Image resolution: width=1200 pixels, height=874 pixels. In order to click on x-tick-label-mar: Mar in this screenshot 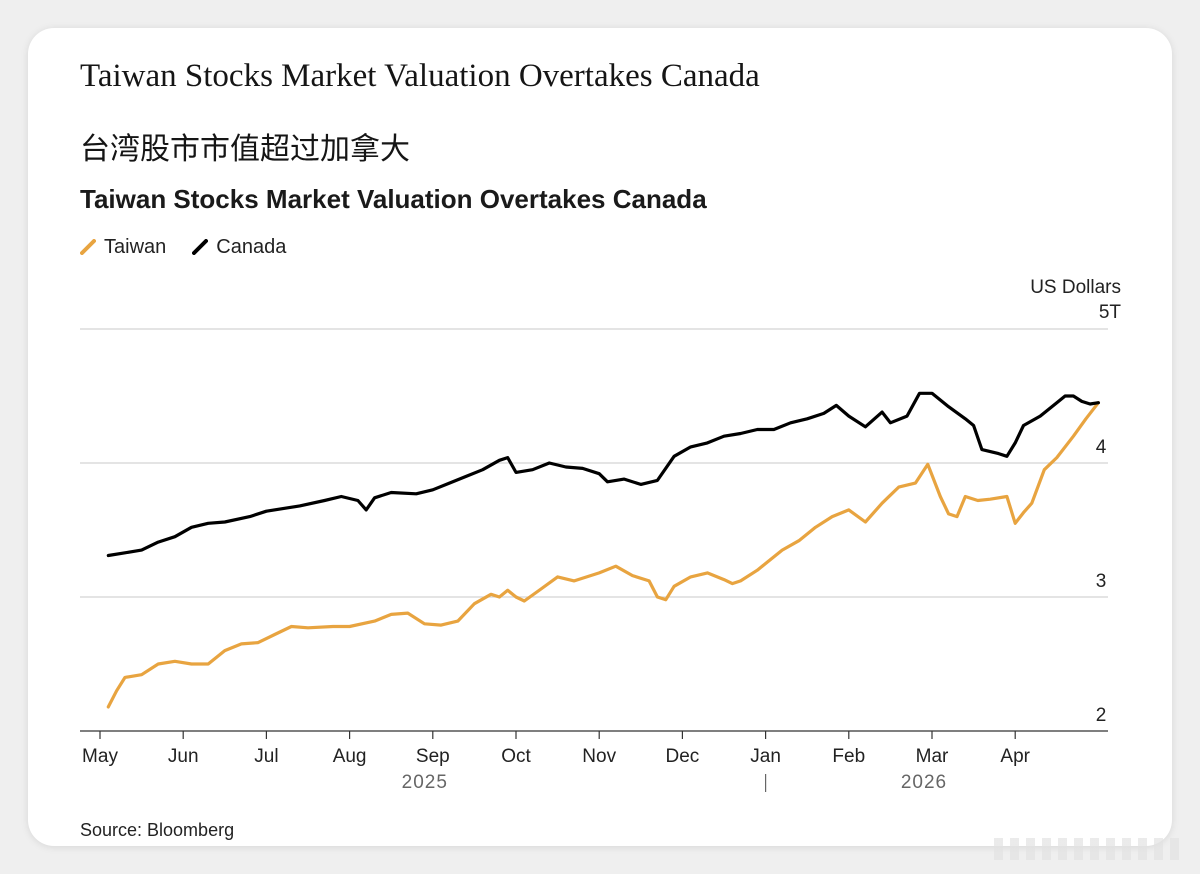, I will do `click(932, 756)`.